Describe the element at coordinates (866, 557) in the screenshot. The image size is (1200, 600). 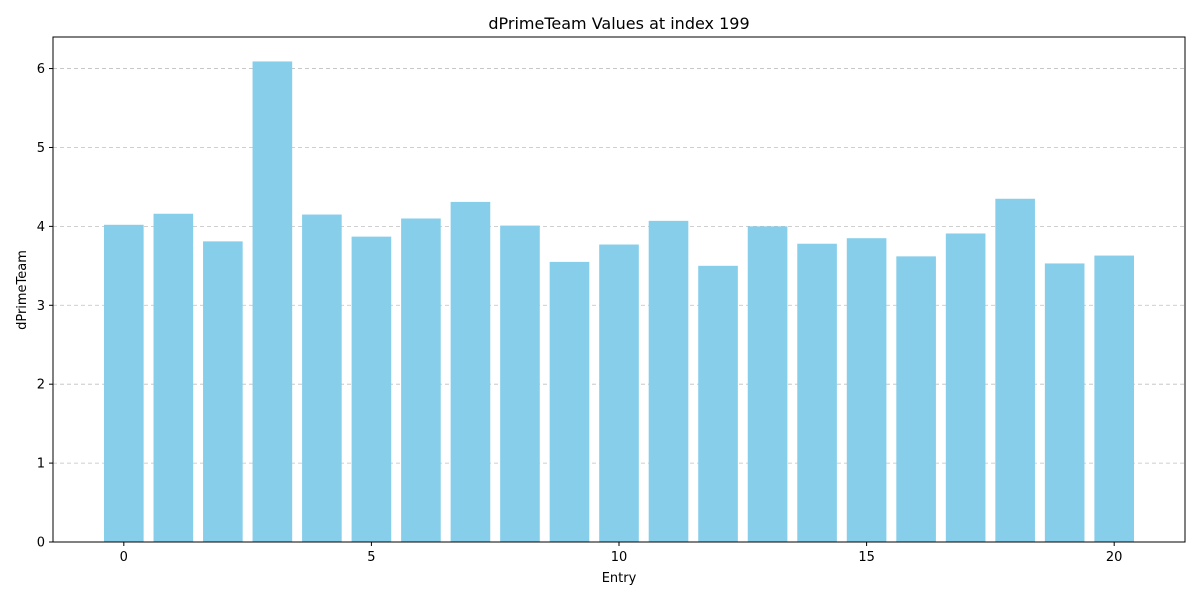
I see `x-tick-label: 15` at that location.